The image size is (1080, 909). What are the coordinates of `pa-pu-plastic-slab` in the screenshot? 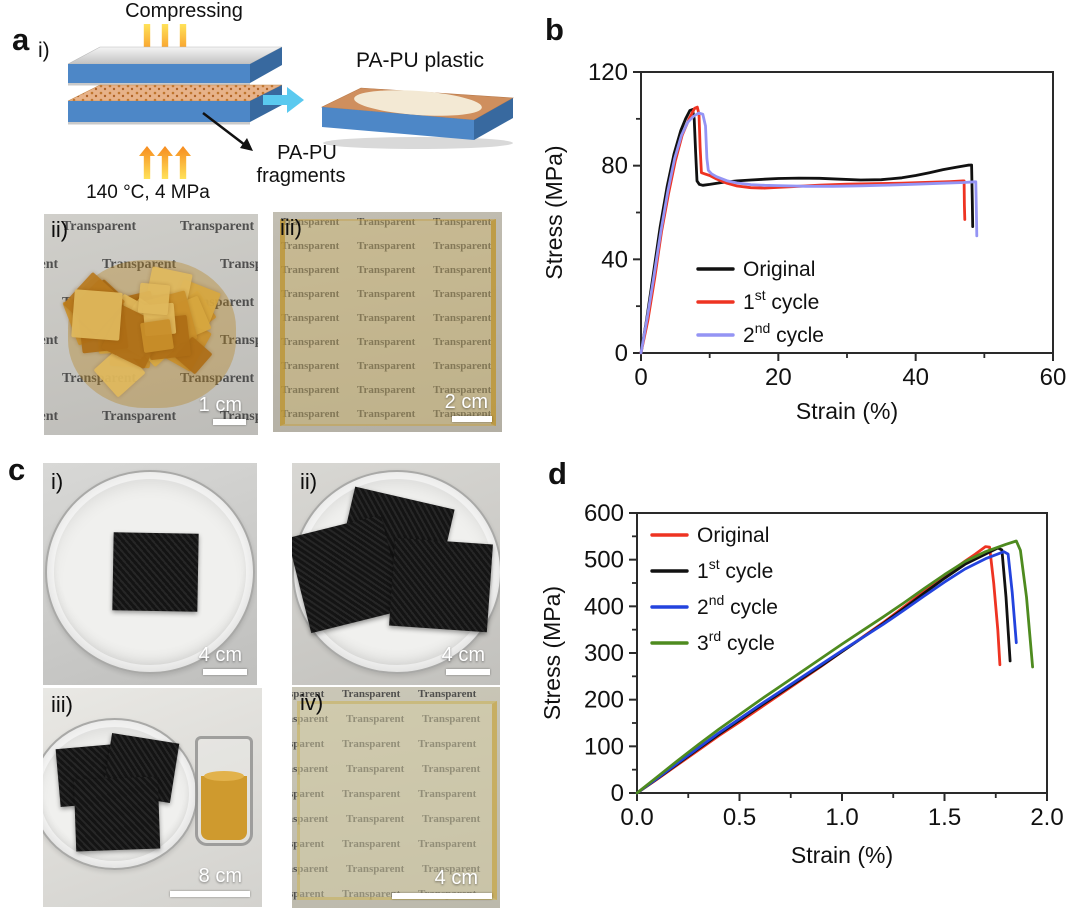 It's located at (417, 118).